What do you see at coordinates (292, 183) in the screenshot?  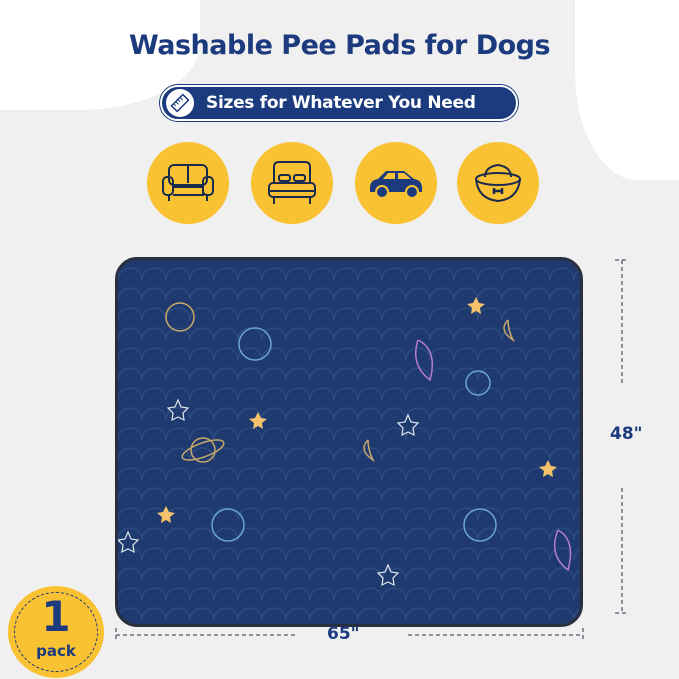 I see `bed-icon` at bounding box center [292, 183].